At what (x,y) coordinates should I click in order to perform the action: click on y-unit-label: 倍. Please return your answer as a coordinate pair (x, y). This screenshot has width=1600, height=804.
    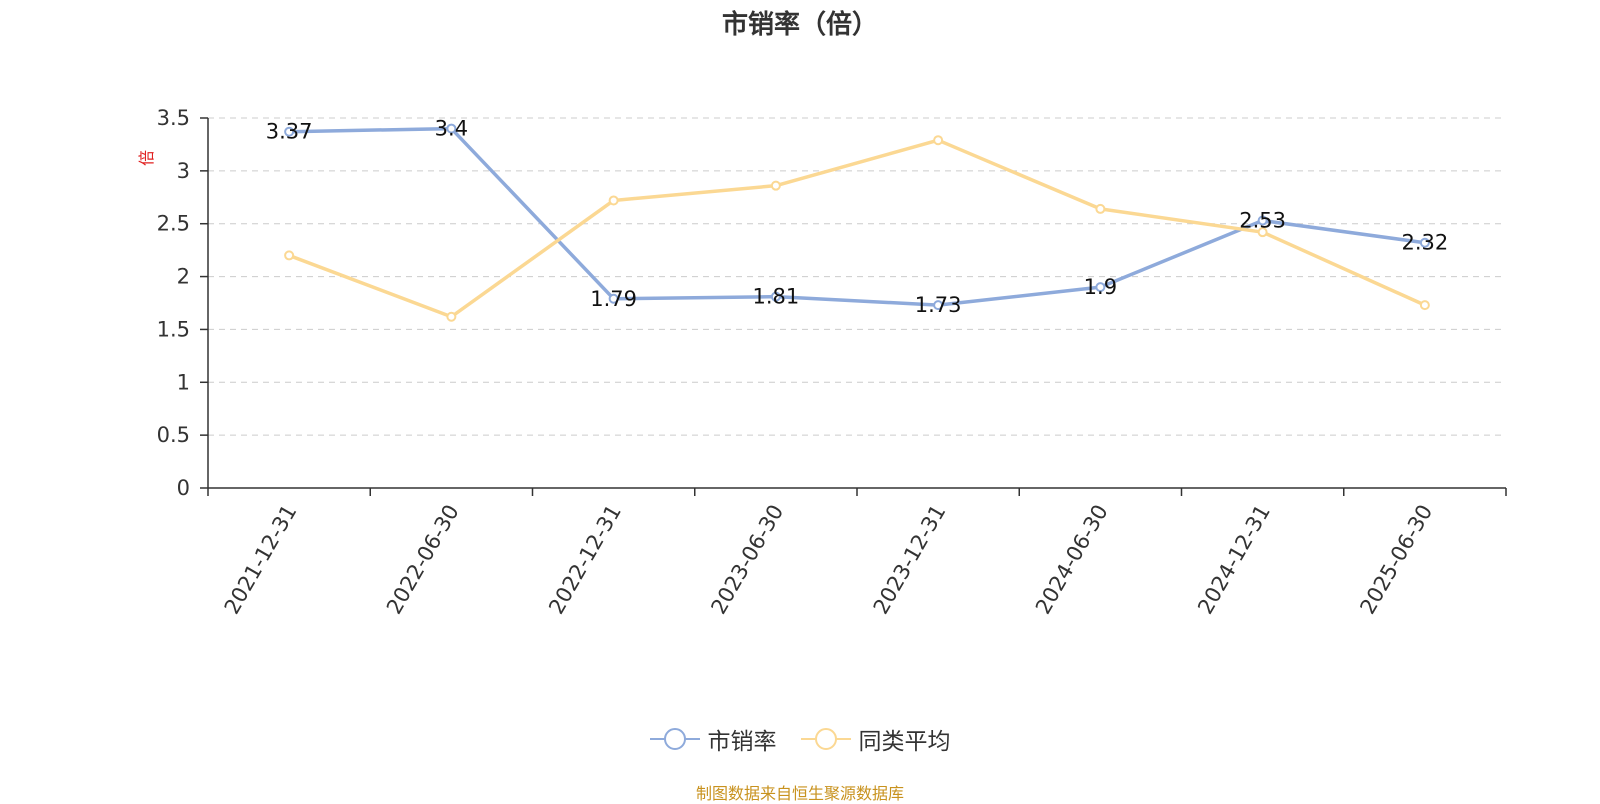
    Looking at the image, I should click on (146, 158).